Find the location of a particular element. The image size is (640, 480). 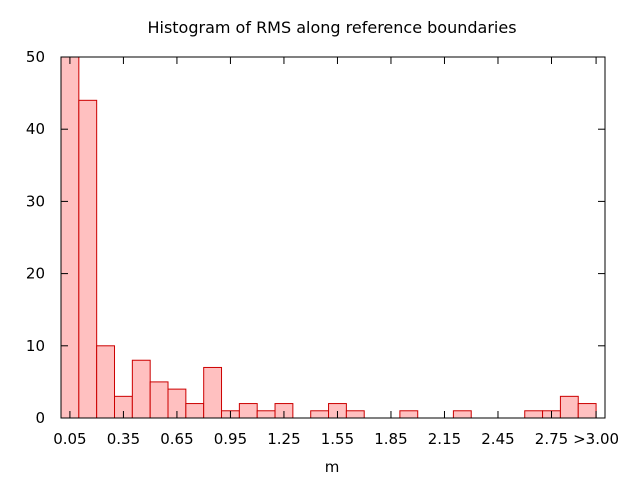

y-tick-label: 10 is located at coordinates (35, 346).